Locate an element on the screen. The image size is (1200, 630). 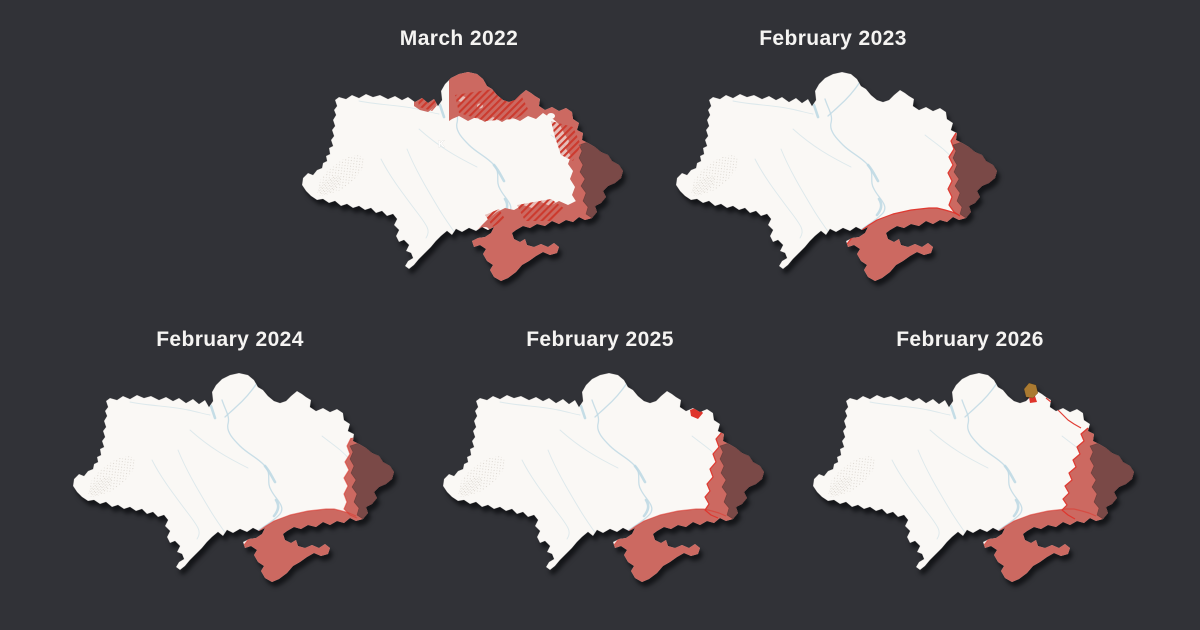
map-card-march-2022: March 2022 is located at coordinates (459, 162).